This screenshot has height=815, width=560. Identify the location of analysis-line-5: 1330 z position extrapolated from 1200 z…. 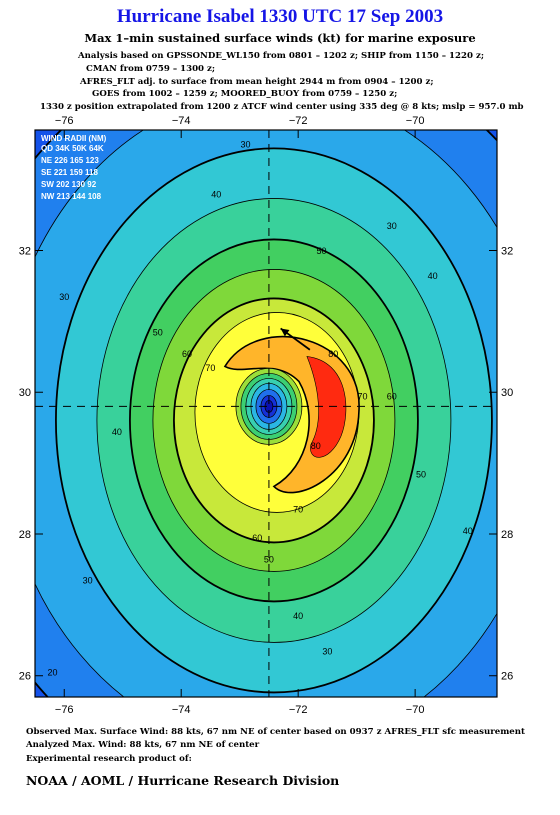
(282, 107).